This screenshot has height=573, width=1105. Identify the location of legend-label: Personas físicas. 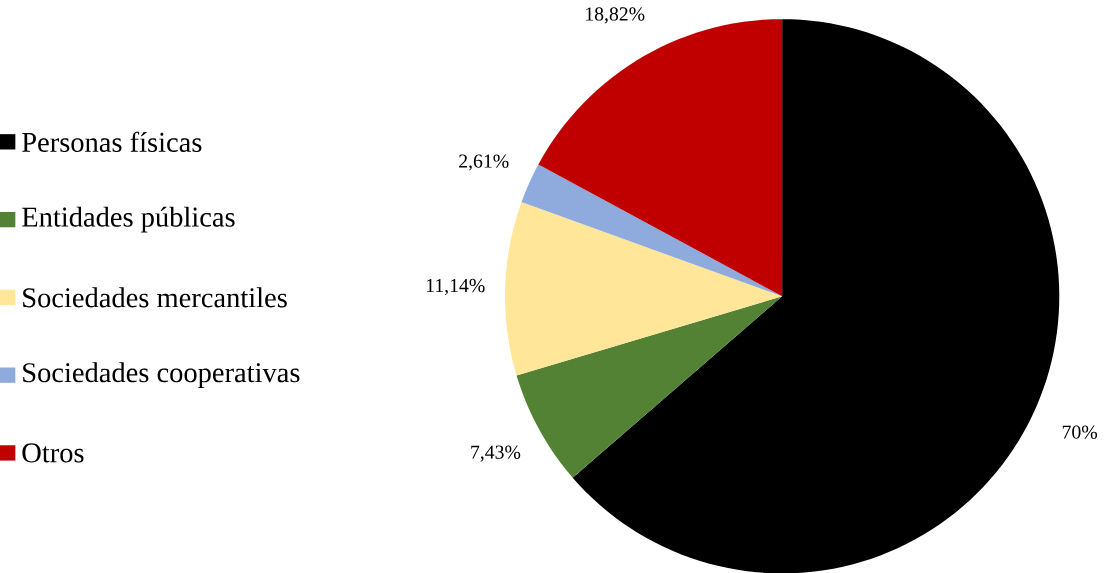
(112, 141).